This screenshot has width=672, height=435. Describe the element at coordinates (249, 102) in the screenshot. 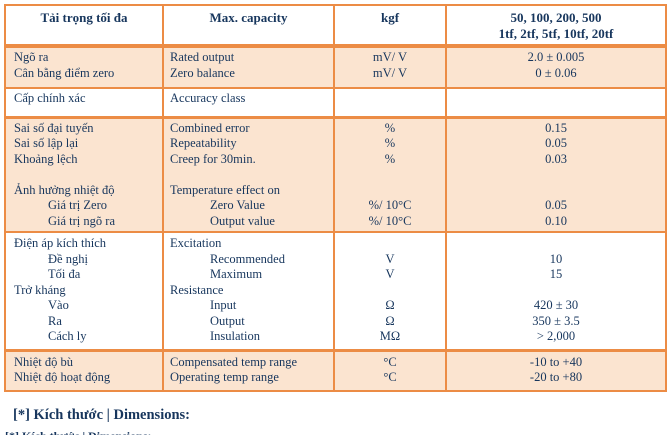

I see `spec-column-en: Accuracy class` at that location.